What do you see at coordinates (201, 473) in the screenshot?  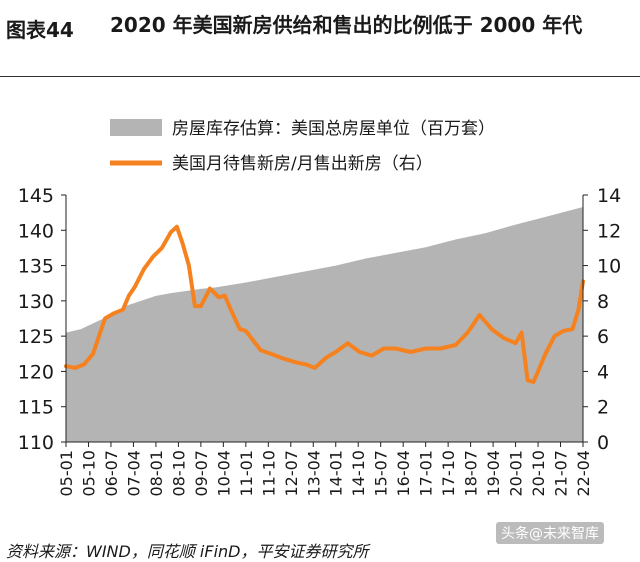 I see `x-tick-label: 09-07` at bounding box center [201, 473].